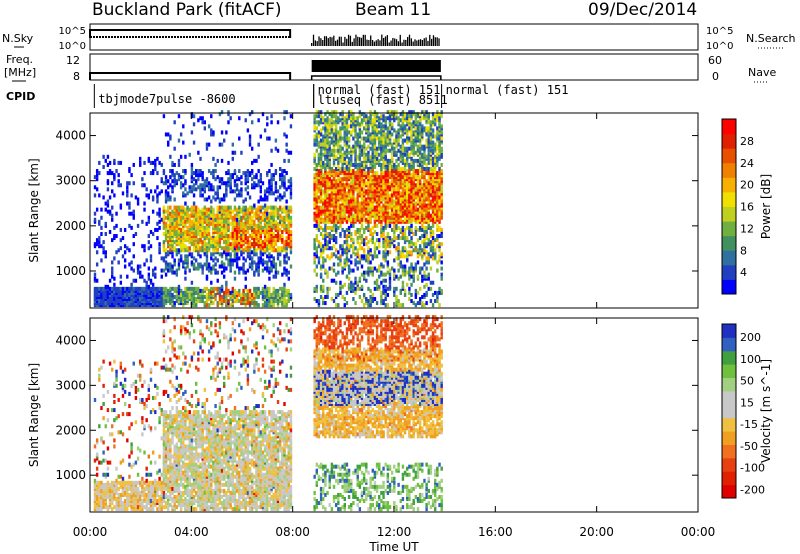 This screenshot has width=800, height=554. What do you see at coordinates (166, 99) in the screenshot?
I see `cpid-label-text: tbjmode7pulse -8600` at bounding box center [166, 99].